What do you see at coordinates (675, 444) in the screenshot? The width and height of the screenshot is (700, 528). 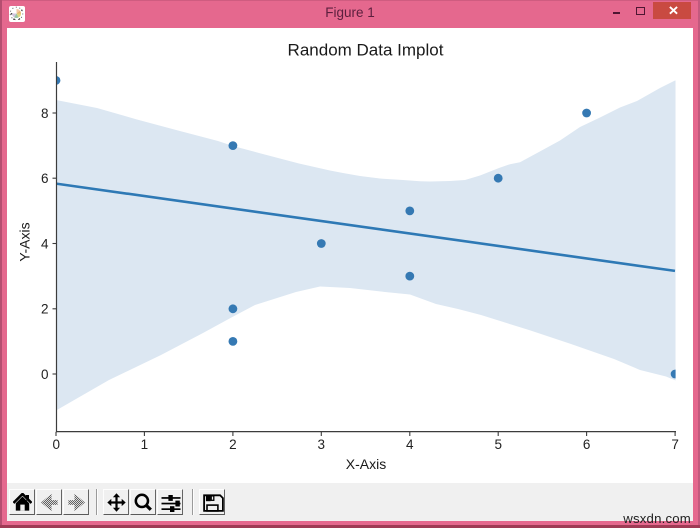 I see `svg-text: 7` at bounding box center [675, 444].